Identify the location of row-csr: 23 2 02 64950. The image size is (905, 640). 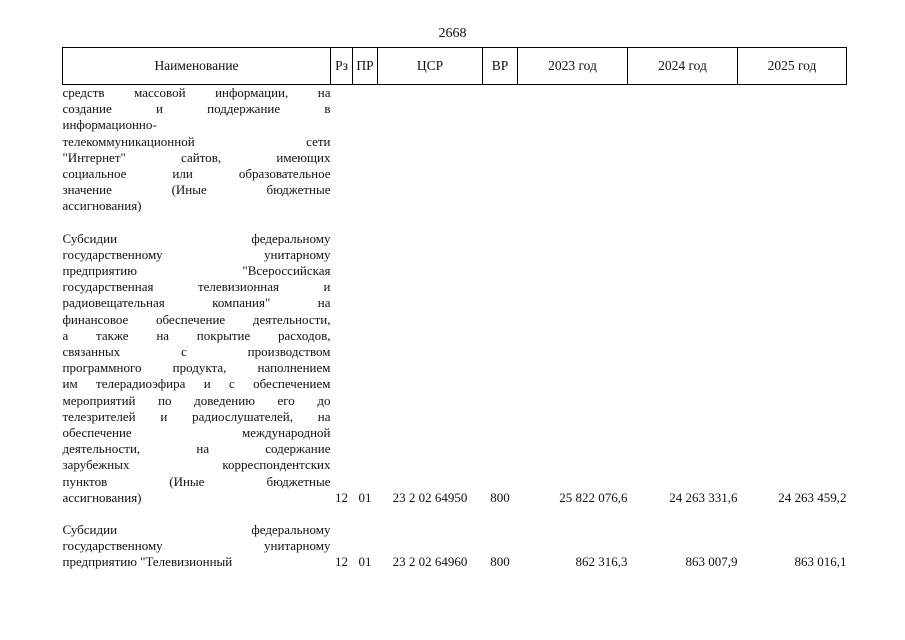
(430, 497).